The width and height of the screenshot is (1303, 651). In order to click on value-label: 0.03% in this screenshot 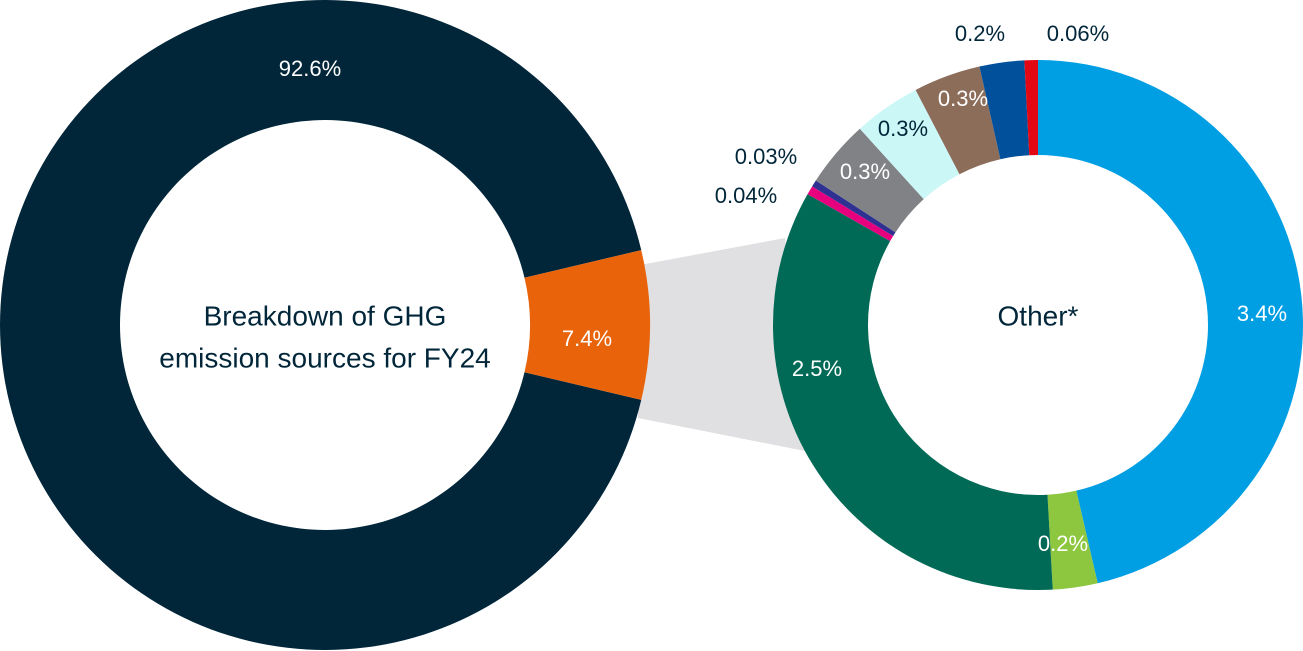, I will do `click(766, 156)`.